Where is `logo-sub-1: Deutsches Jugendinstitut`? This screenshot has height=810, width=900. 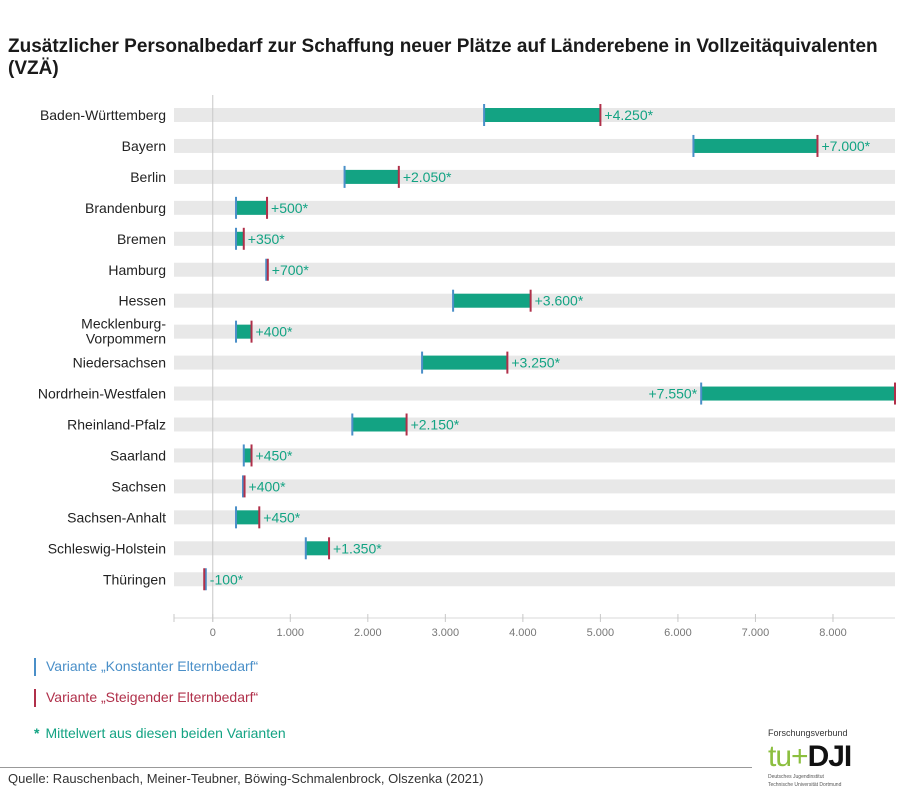
logo-sub-1: Deutsches Jugendinstitut is located at coordinates (796, 777).